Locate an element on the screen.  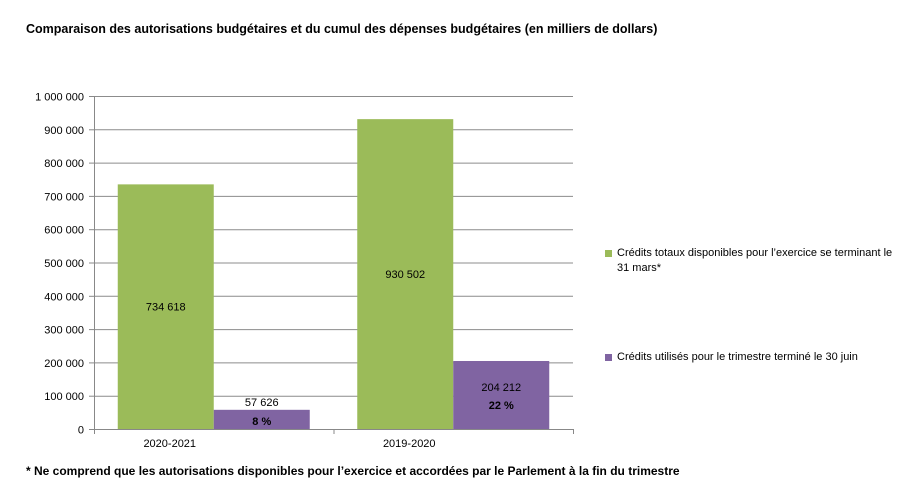
data-label: 734 618 is located at coordinates (166, 308).